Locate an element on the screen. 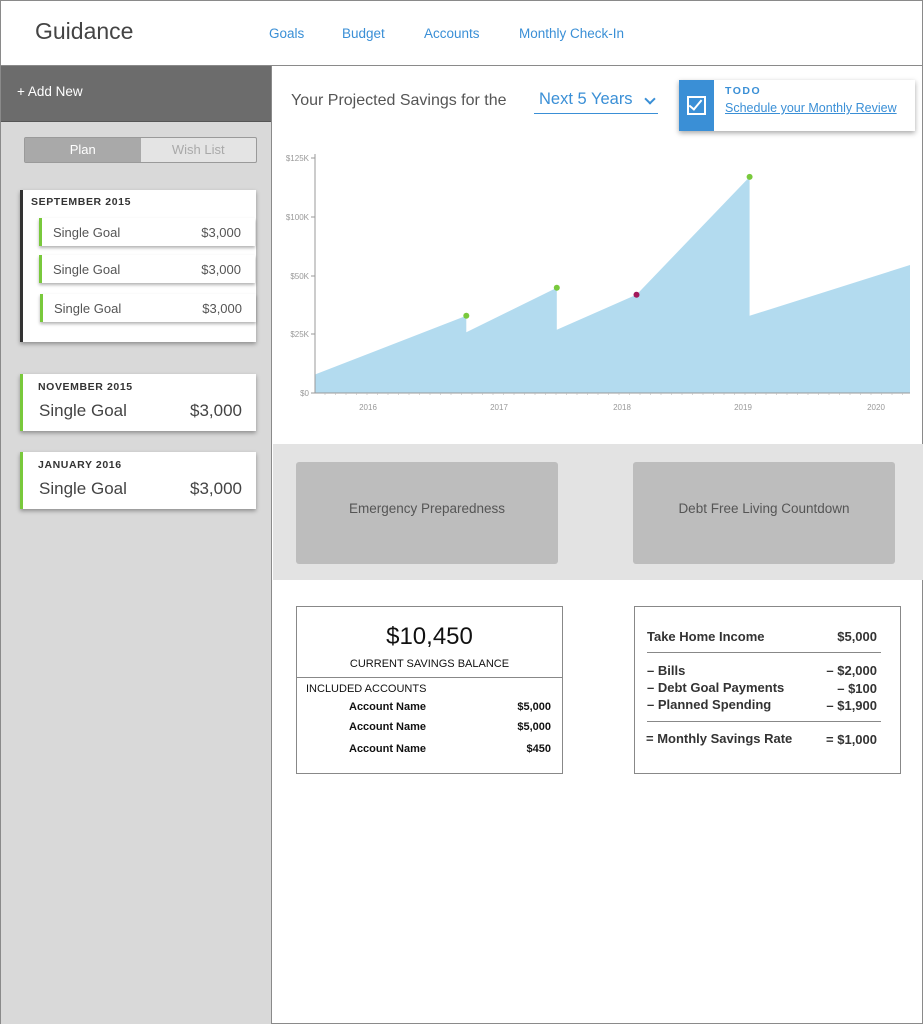 The image size is (923, 1024). todo-label: TODO is located at coordinates (743, 91).